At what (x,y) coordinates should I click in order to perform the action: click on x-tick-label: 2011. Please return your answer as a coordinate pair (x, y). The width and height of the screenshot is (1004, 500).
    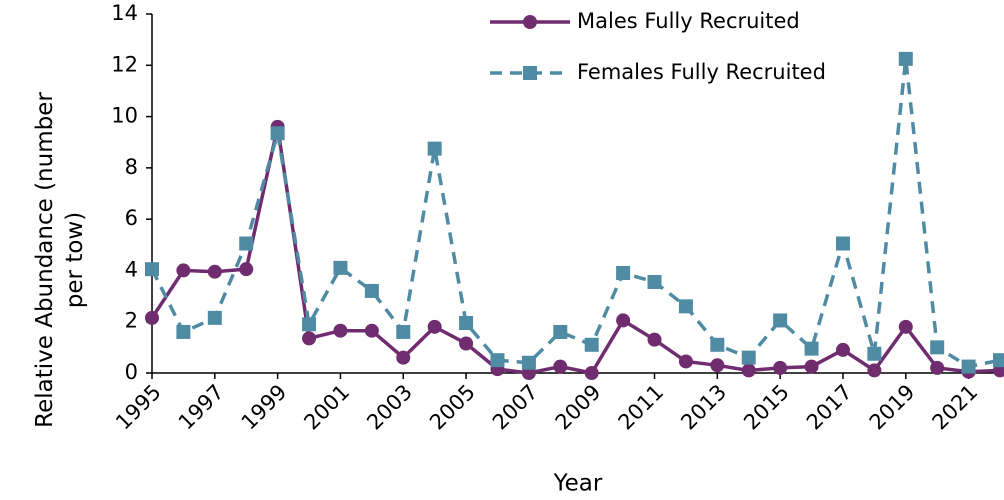
    Looking at the image, I should click on (641, 407).